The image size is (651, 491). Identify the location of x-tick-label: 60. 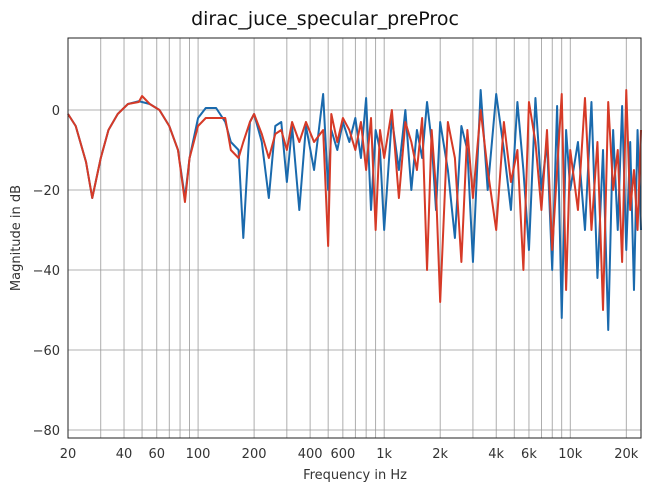
(157, 454).